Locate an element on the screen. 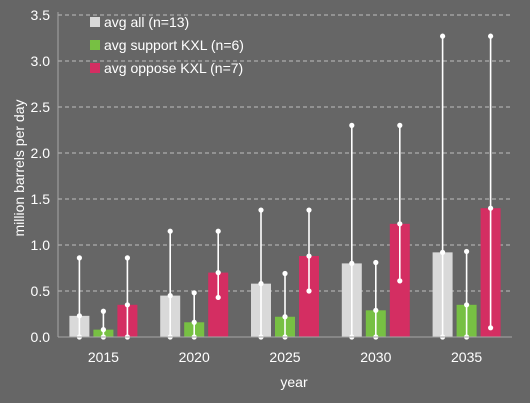 The width and height of the screenshot is (530, 403). y-tick-label: 3.0 is located at coordinates (41, 61).